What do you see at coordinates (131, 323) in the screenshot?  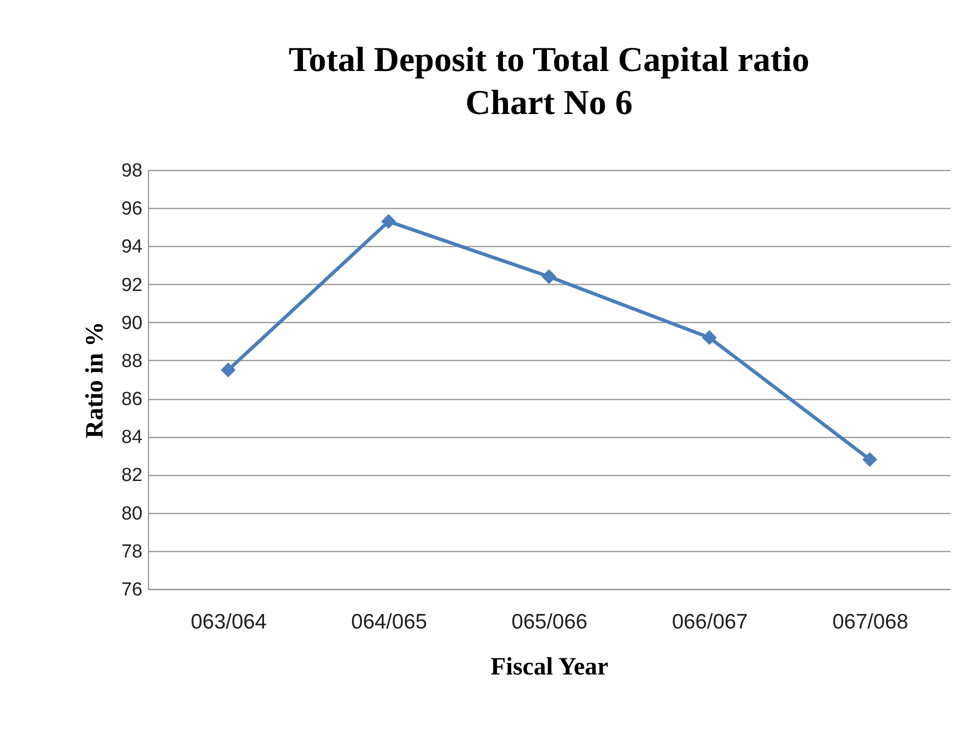 I see `y-tick-label: 90` at bounding box center [131, 323].